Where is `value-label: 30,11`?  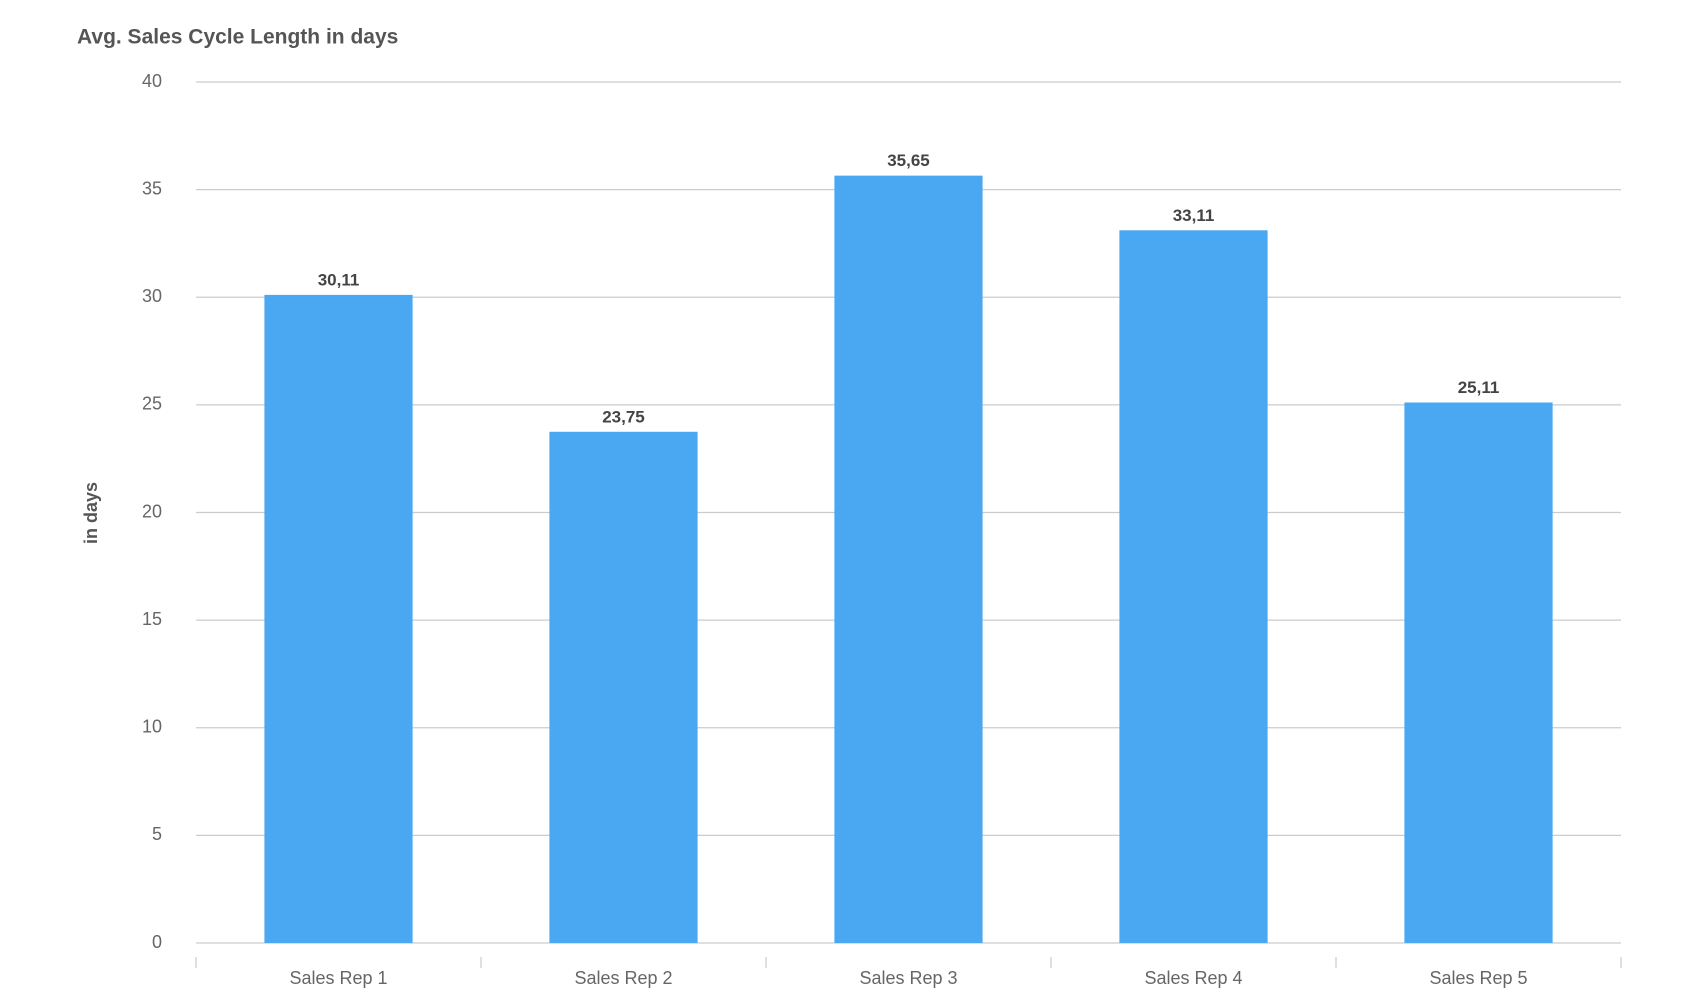
value-label: 30,11 is located at coordinates (339, 279).